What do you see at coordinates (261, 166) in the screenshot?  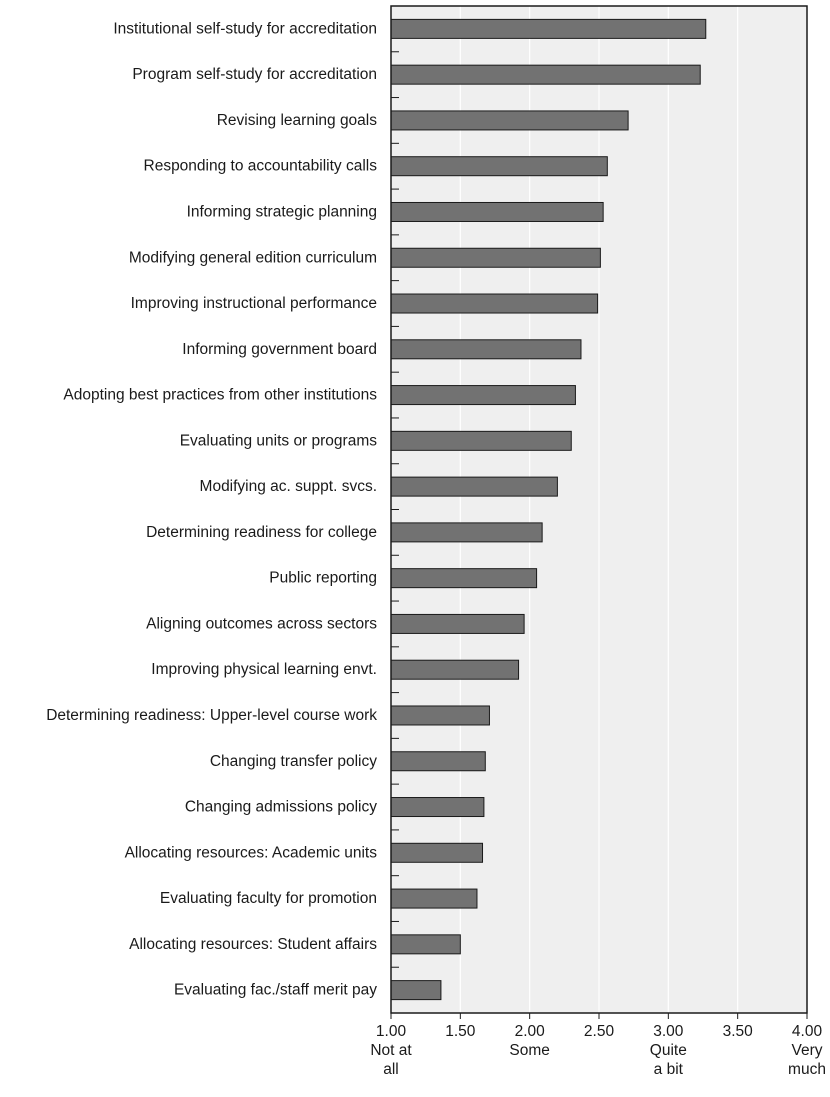 I see `category-label: Responding to accountability calls` at bounding box center [261, 166].